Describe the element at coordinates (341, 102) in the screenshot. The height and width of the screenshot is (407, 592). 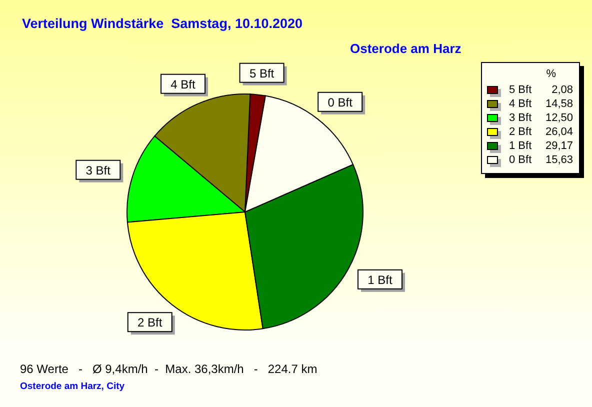
I see `slice-label: 0 Bft` at that location.